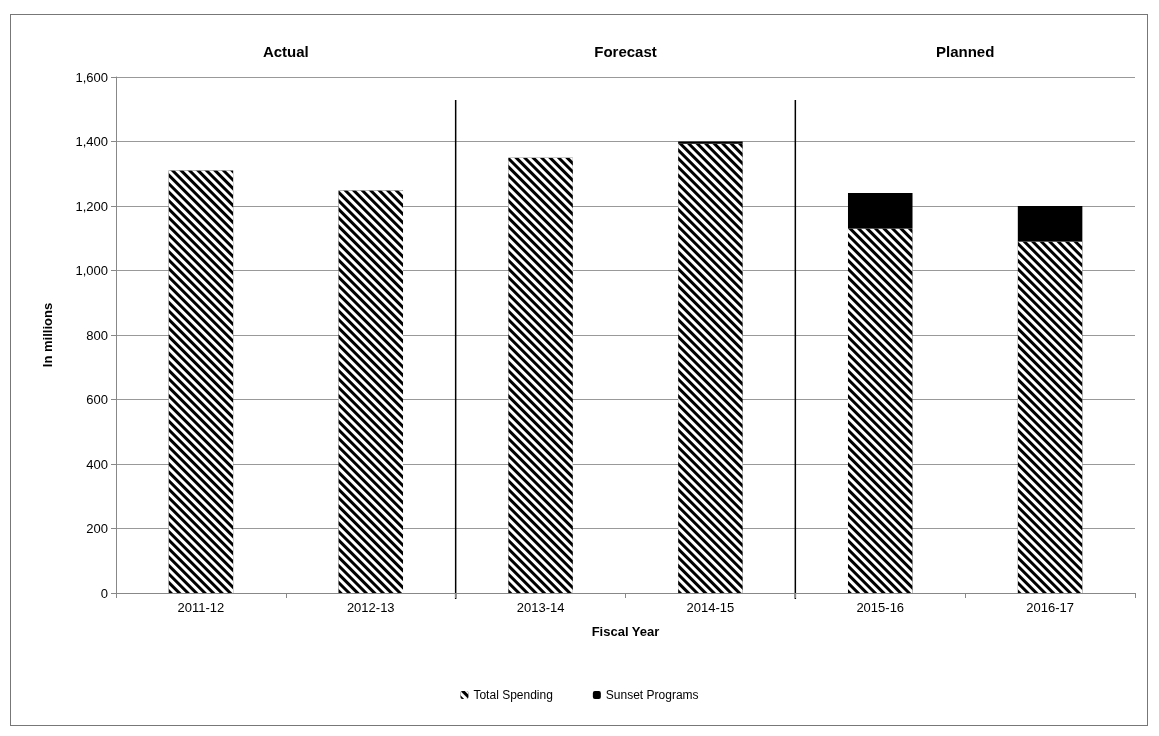 This screenshot has height=736, width=1159. What do you see at coordinates (513, 695) in the screenshot?
I see `legend-label: Total Spending` at bounding box center [513, 695].